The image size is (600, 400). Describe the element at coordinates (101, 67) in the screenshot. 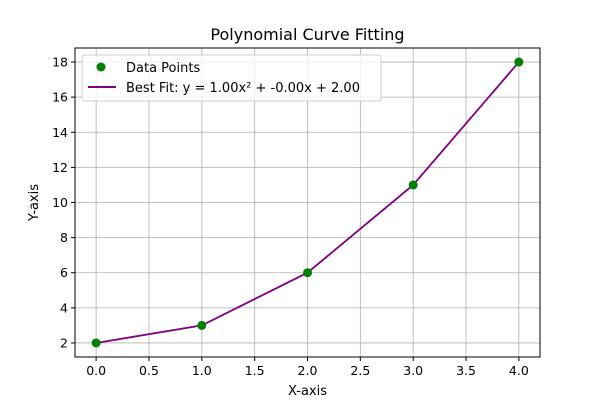

I see `legend-scatter-marker` at that location.